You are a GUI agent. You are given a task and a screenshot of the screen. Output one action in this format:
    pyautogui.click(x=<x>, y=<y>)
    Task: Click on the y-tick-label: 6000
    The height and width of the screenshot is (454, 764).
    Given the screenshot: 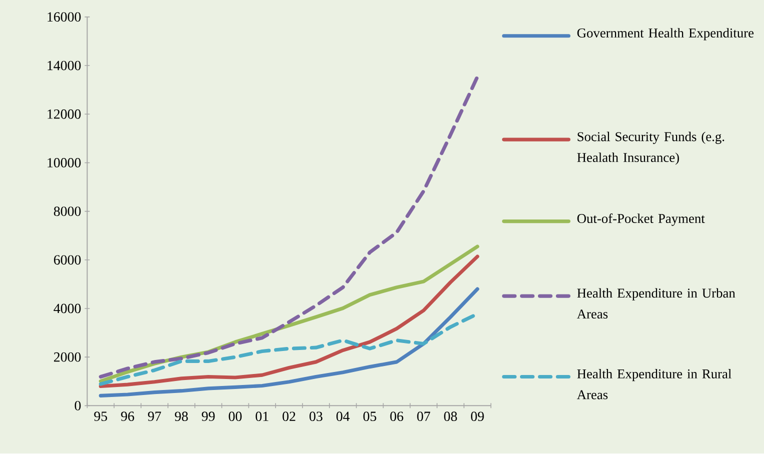 What is the action you would take?
    pyautogui.click(x=67, y=260)
    